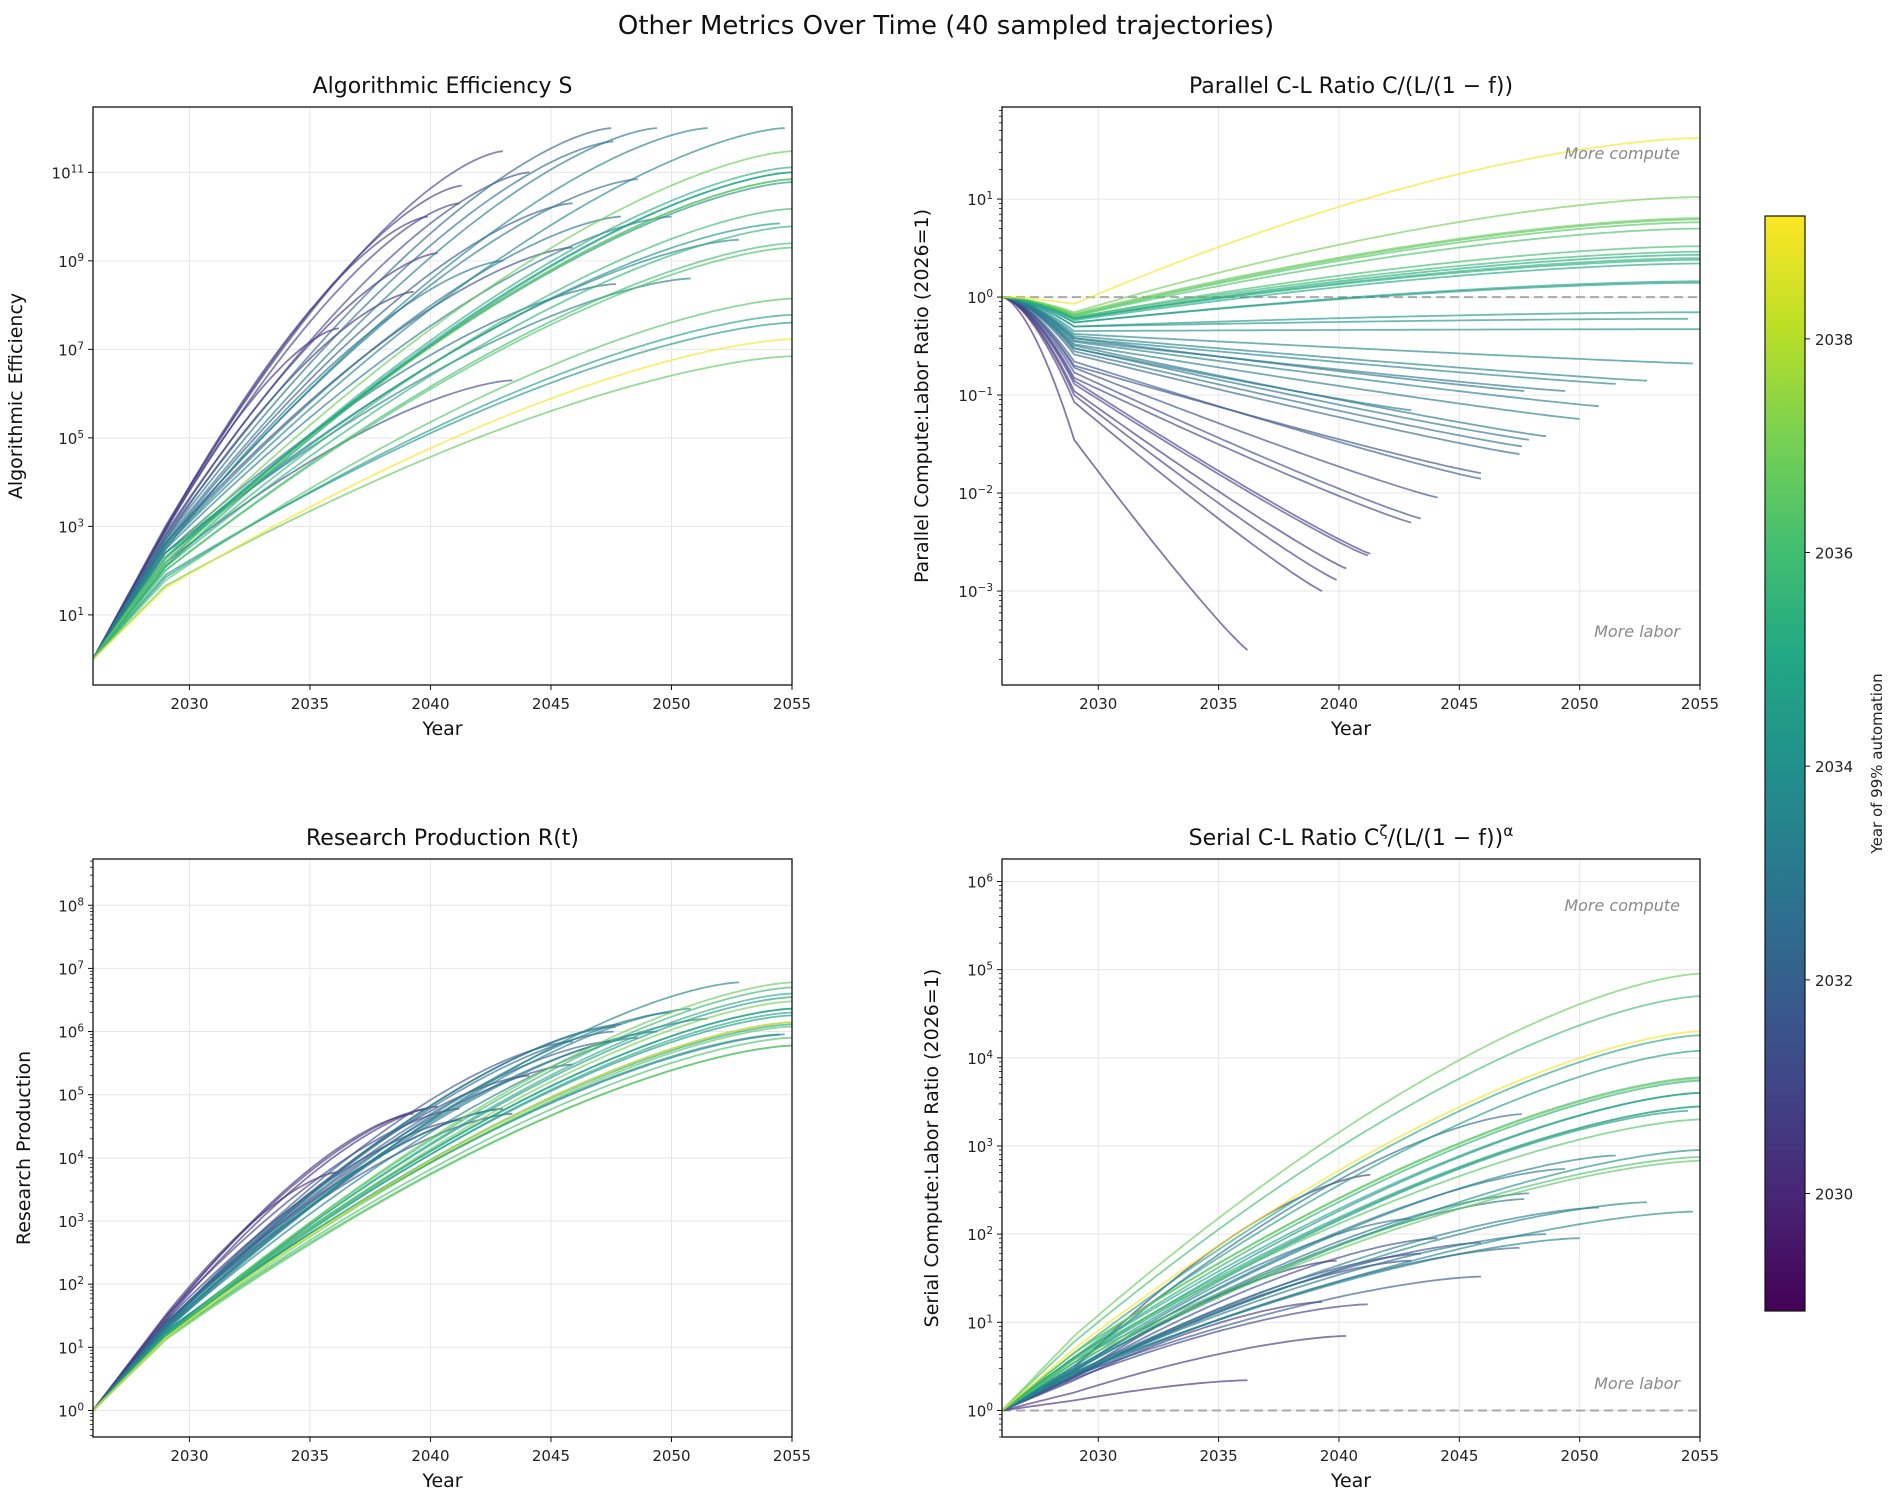 Image resolution: width=1892 pixels, height=1501 pixels. I want to click on annotation-bottom-right: More labor, so click(1637, 631).